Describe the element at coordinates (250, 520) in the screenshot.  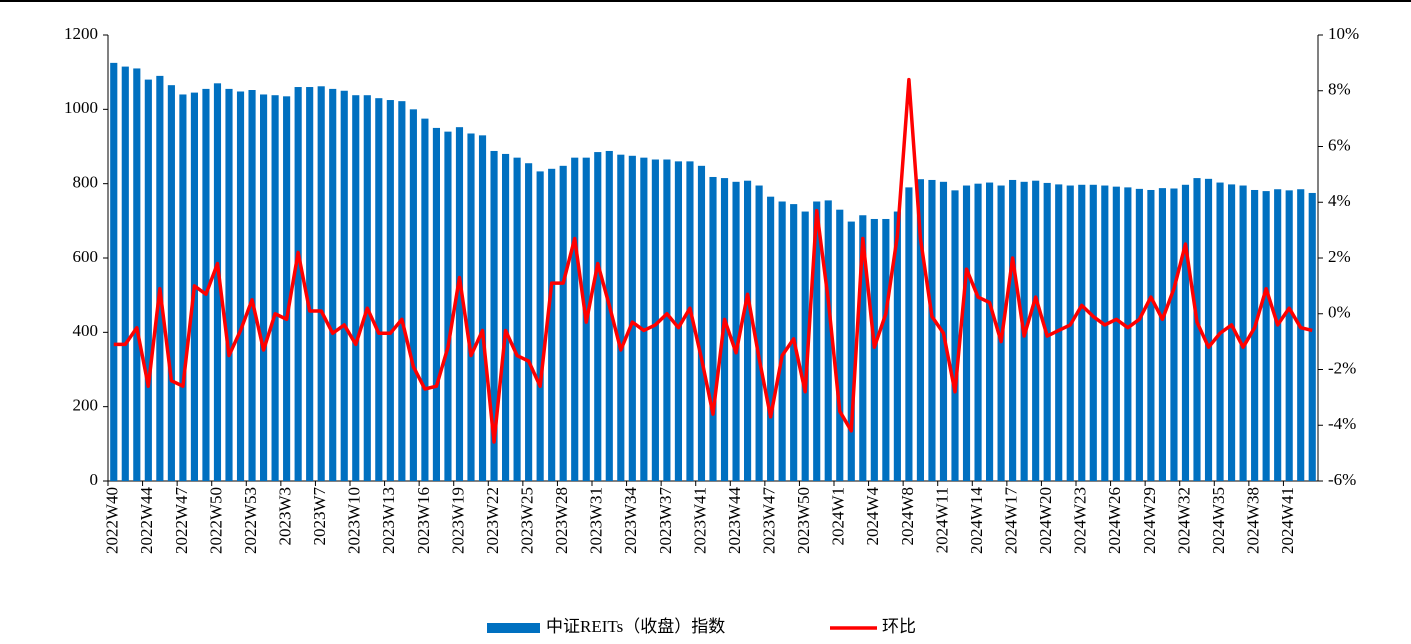
I see `x-tick-label: 2022W53` at that location.